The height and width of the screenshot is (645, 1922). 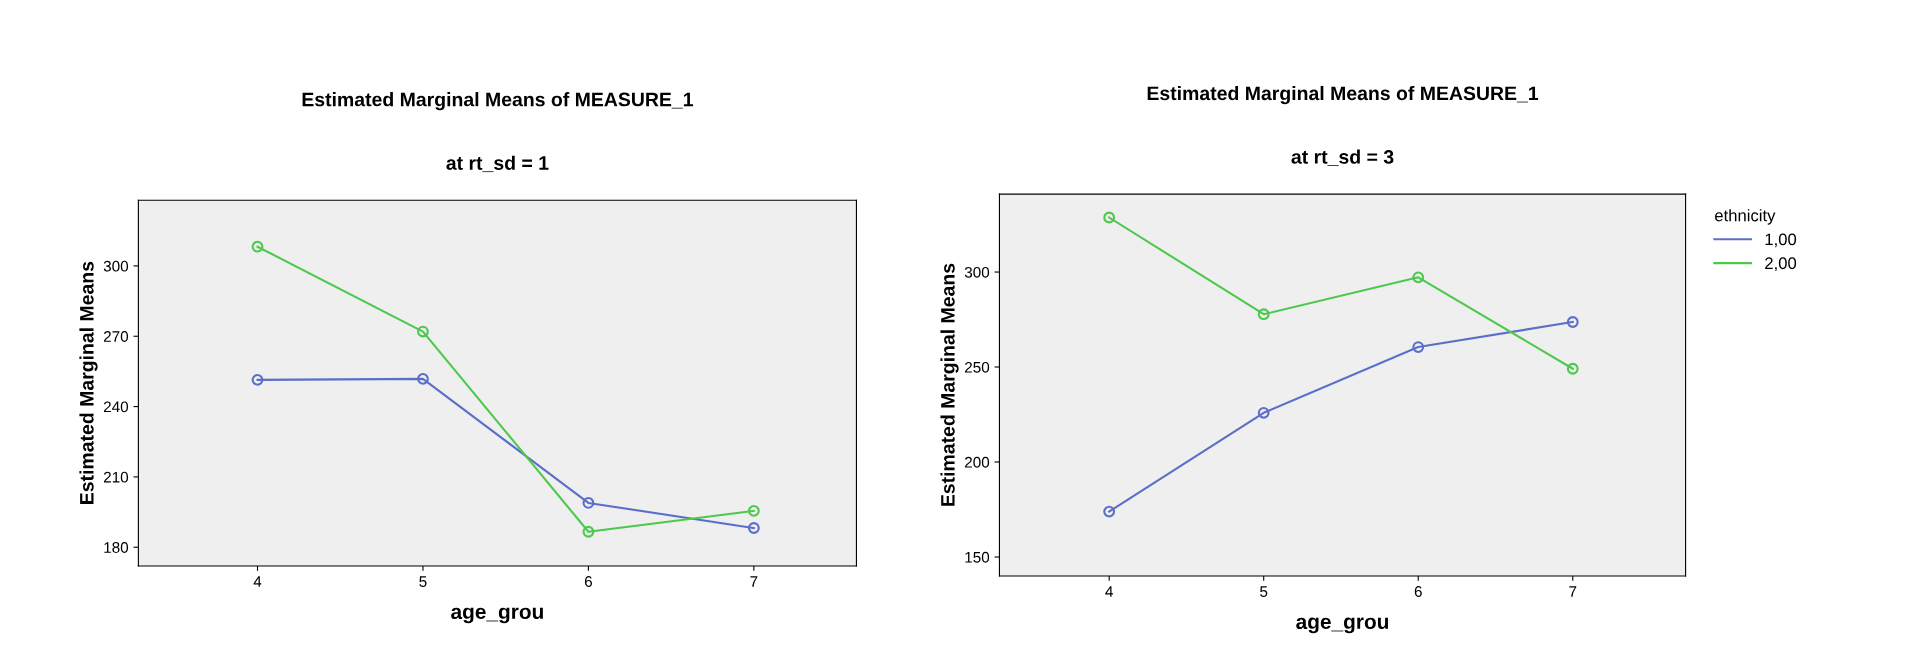 What do you see at coordinates (1781, 264) in the screenshot?
I see `legend-label: 2,00` at bounding box center [1781, 264].